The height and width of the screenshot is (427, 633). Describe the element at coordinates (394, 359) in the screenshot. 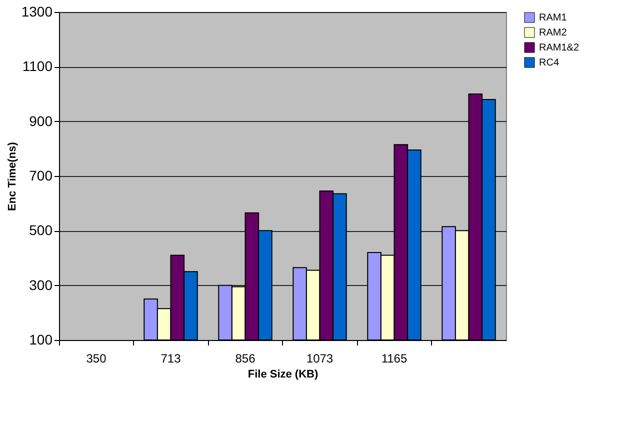

I see `x-tick-label: 1165` at that location.